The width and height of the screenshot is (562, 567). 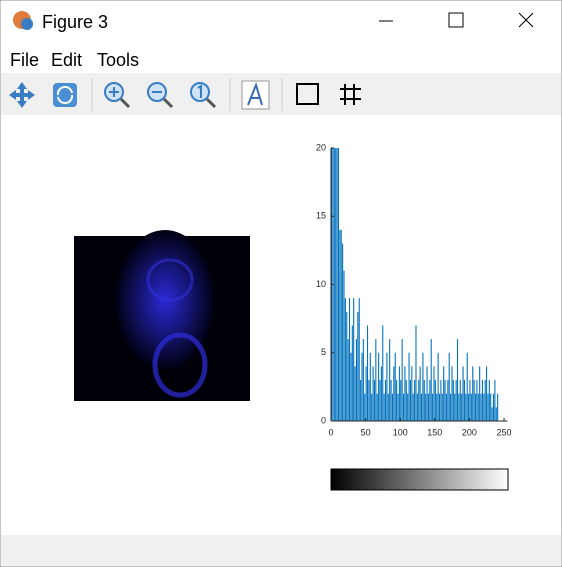 What do you see at coordinates (22, 95) in the screenshot?
I see `pan-tool` at bounding box center [22, 95].